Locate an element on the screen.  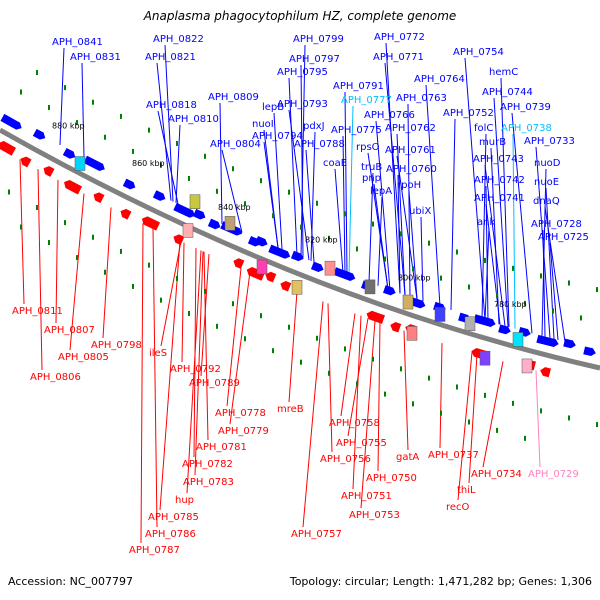
forward-gene-label: nuoE is located at coordinates (546, 182).